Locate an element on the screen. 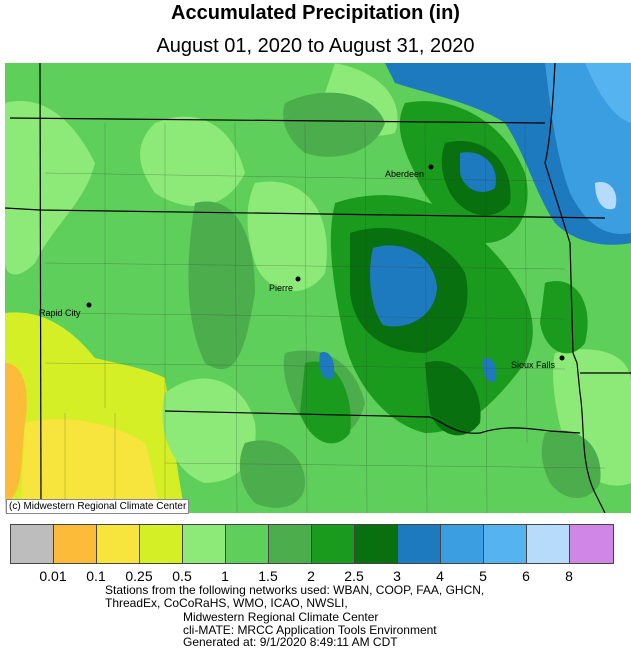  map-subtitle: August 01, 2020 to August 31, 2020 is located at coordinates (315, 46).